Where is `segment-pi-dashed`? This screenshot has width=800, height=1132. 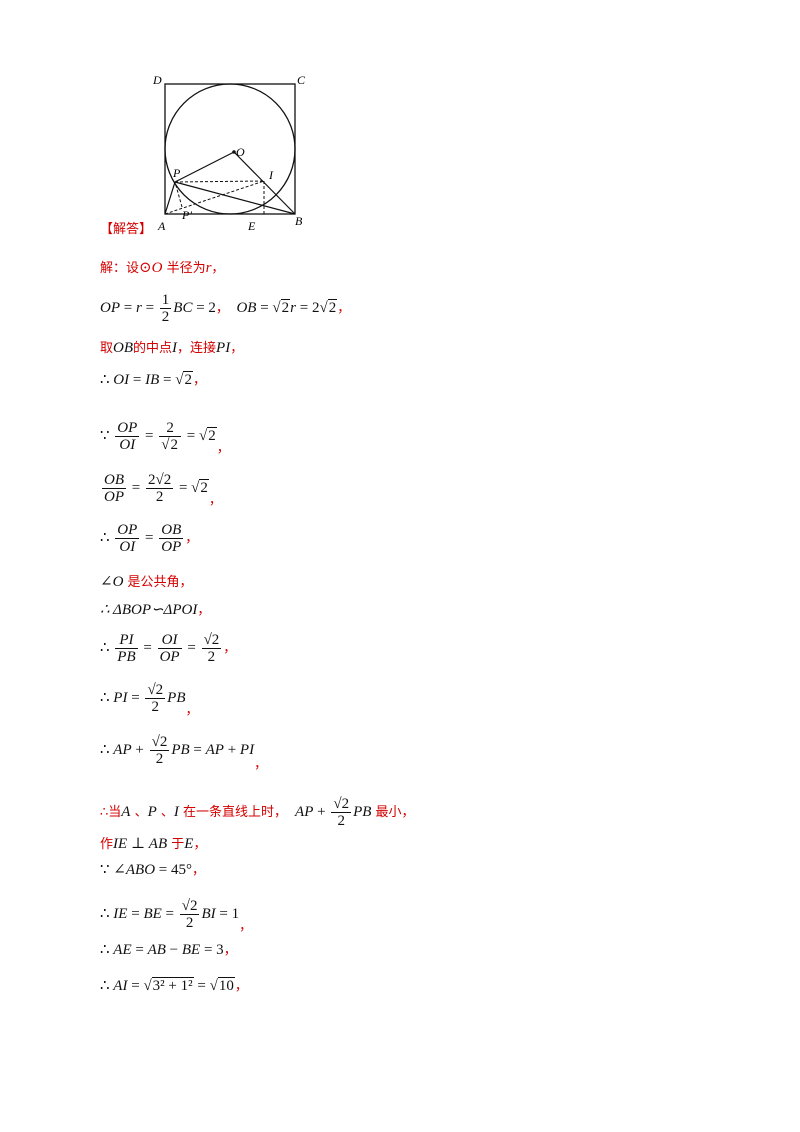
segment-pi-dashed is located at coordinates (219, 181).